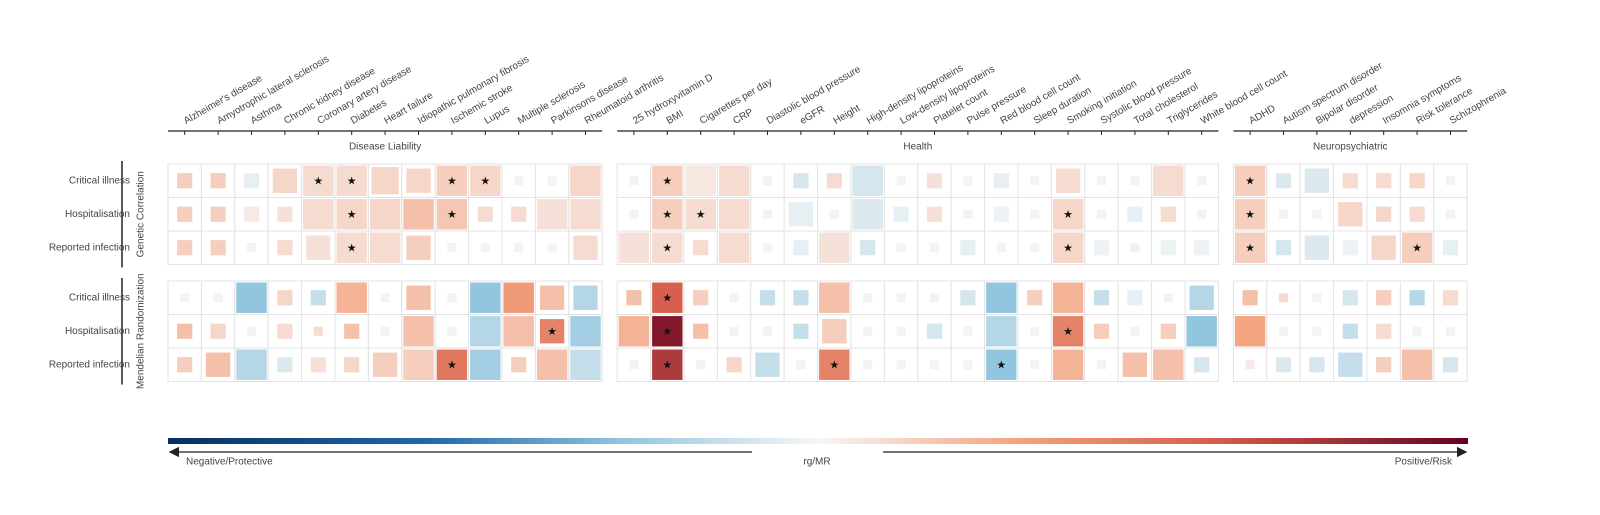 This screenshot has width=1600, height=515. I want to click on colorbar, so click(818, 441).